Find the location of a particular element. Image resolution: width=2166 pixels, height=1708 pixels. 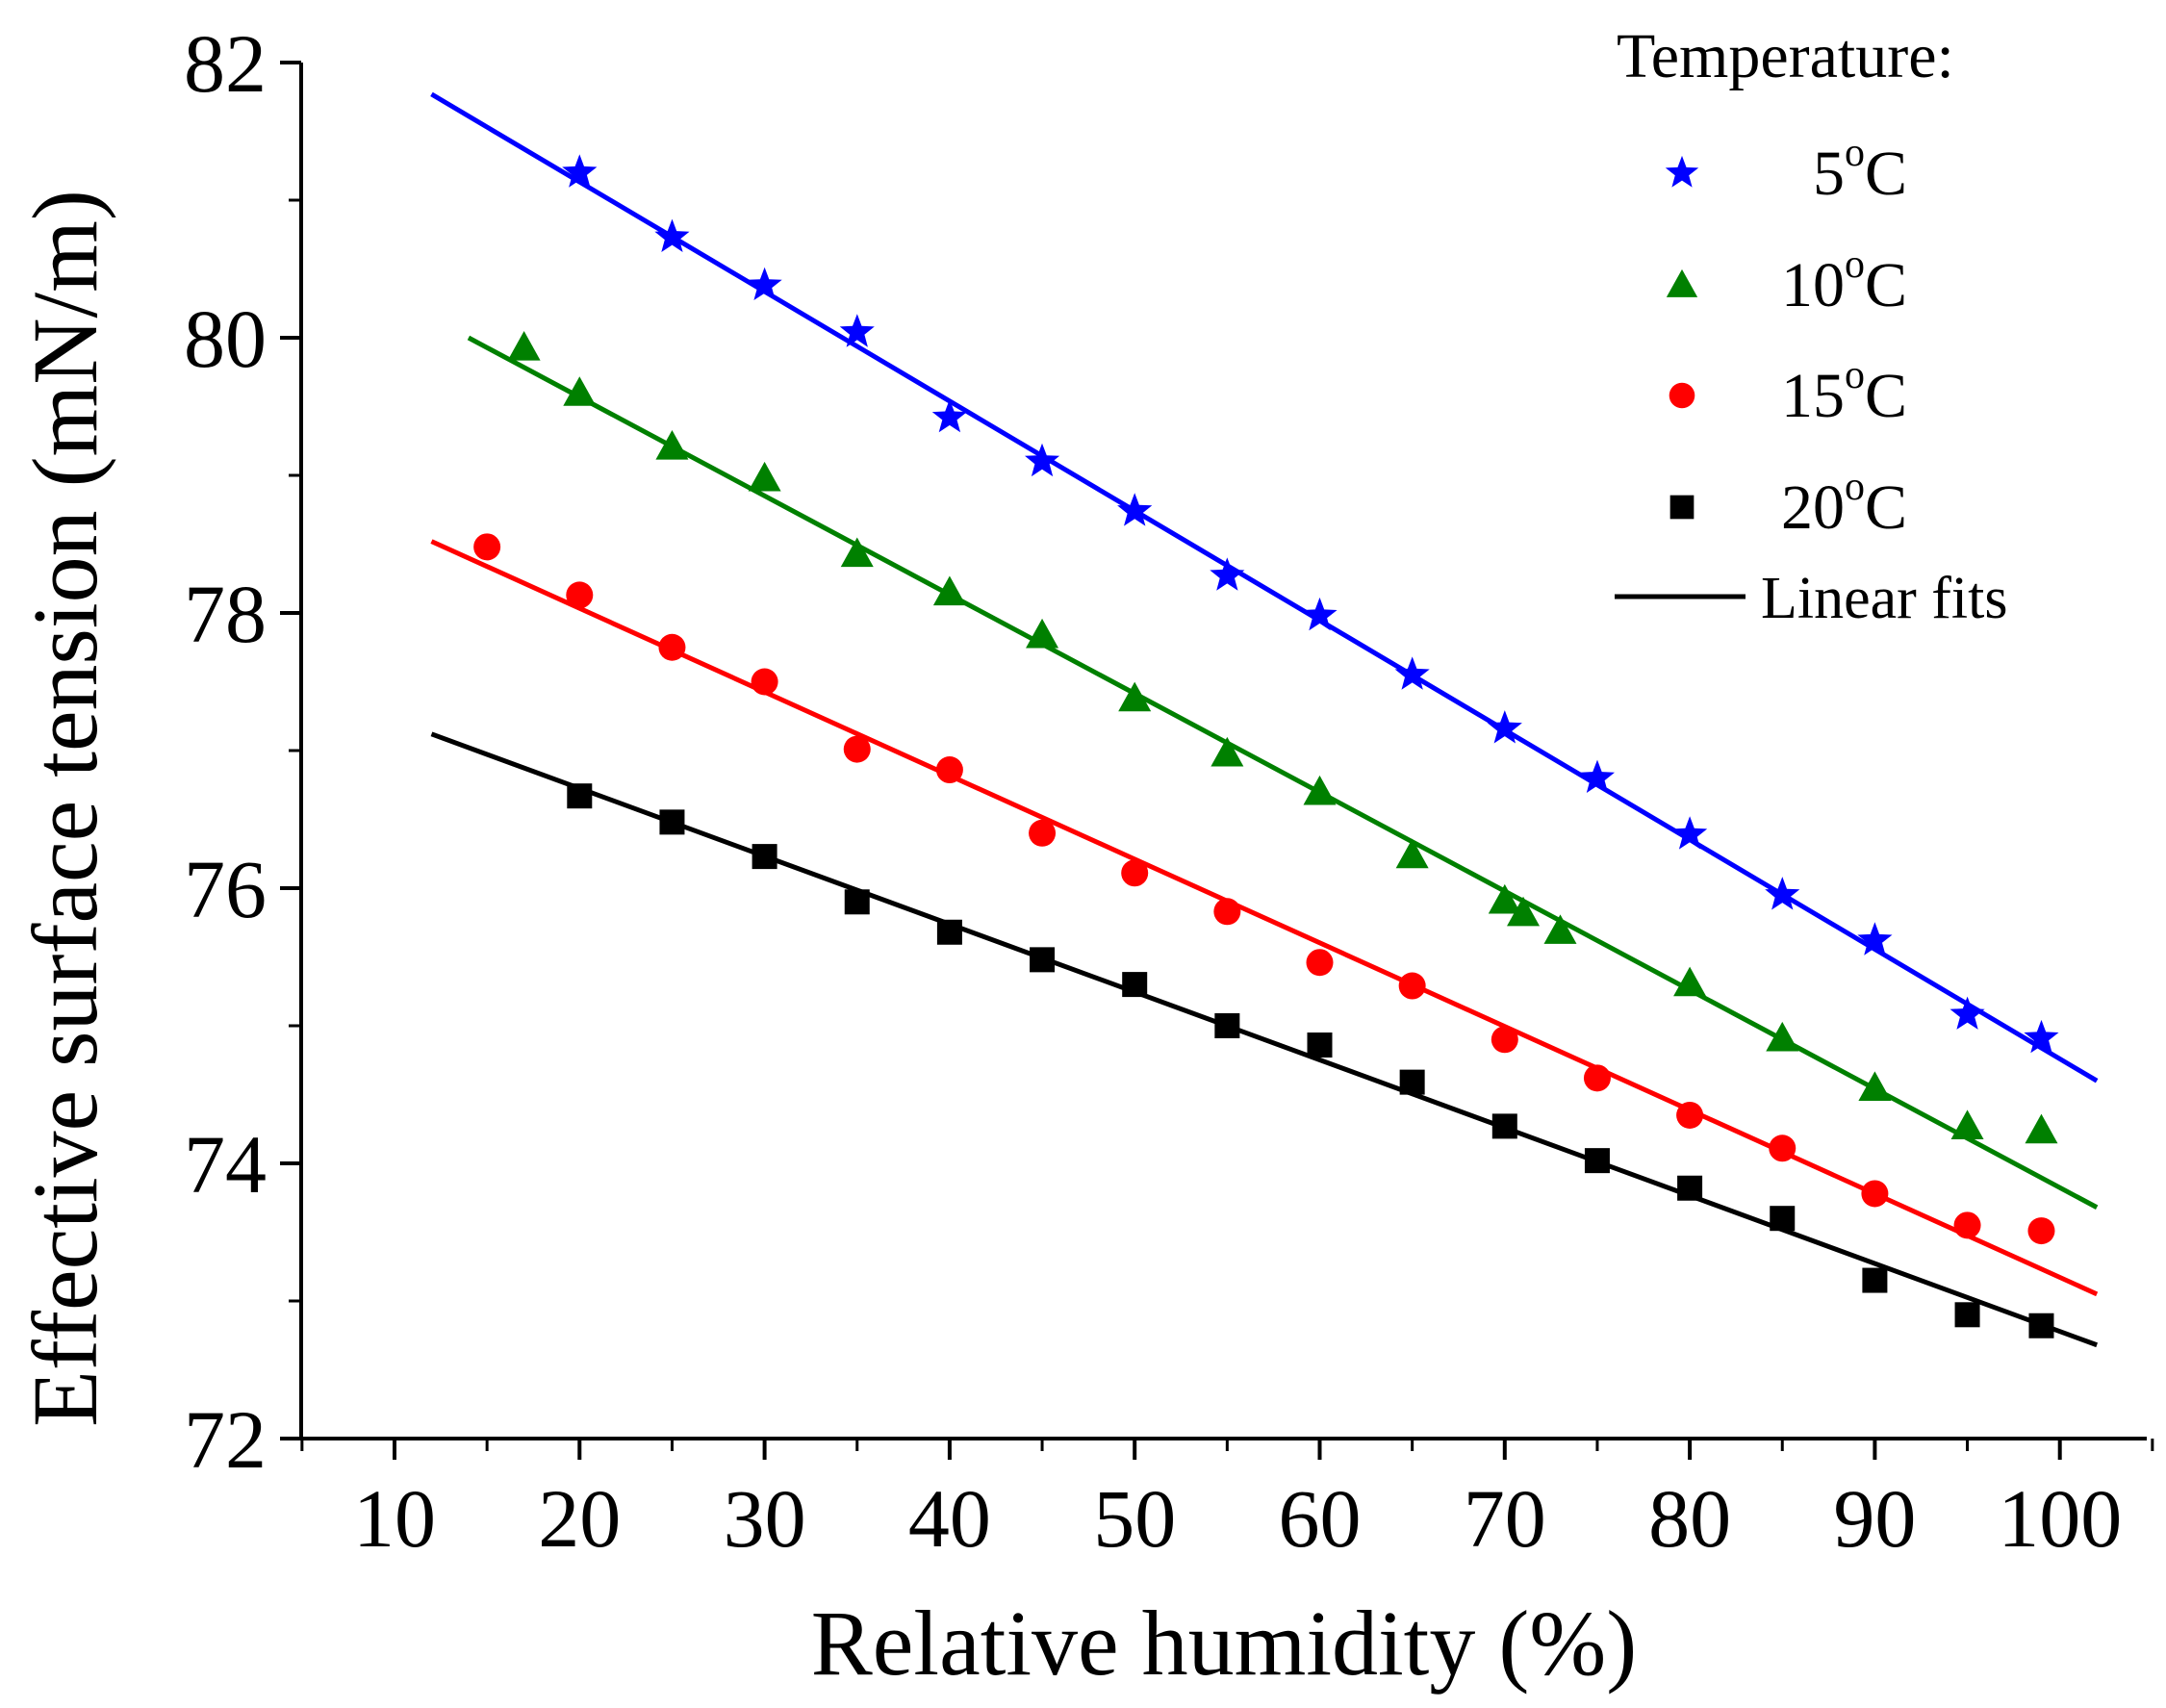

y-tick-label: 74 is located at coordinates (225, 1164).